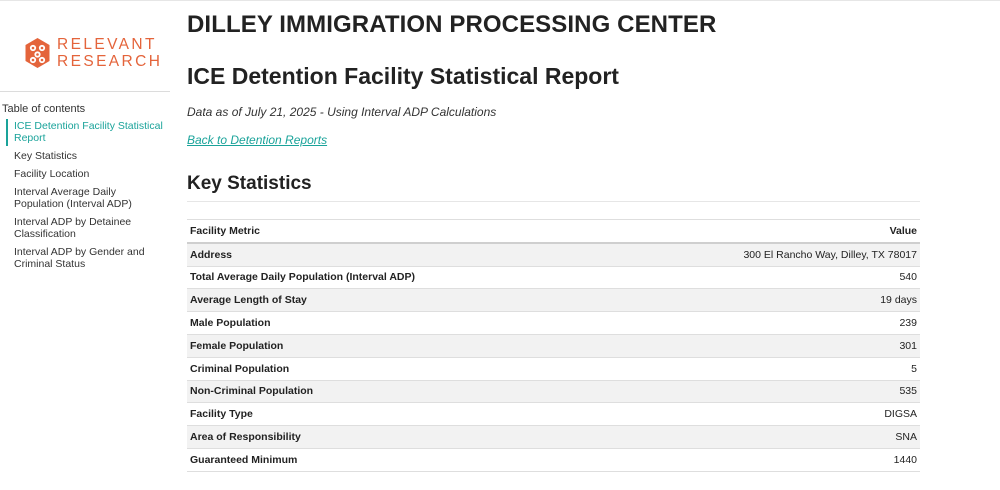  What do you see at coordinates (393, 346) in the screenshot?
I see `metric-cell: Female Population` at bounding box center [393, 346].